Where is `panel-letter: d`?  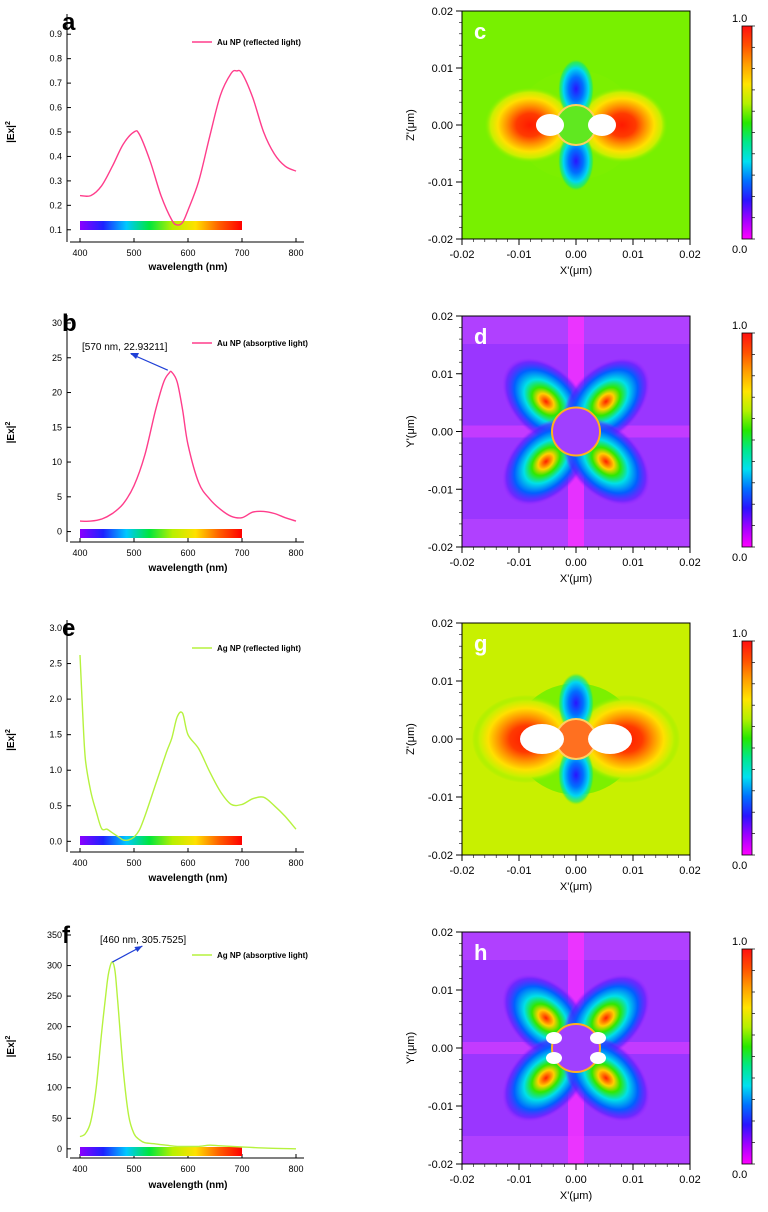 panel-letter: d is located at coordinates (480, 336).